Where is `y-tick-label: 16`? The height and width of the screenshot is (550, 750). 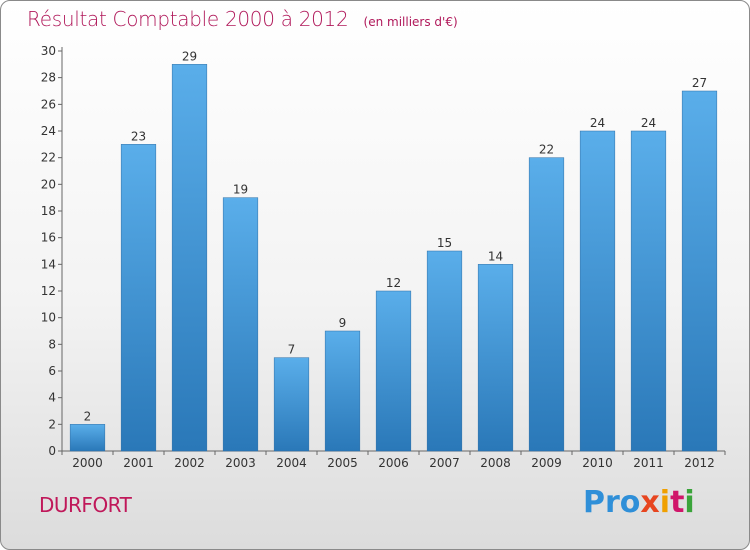
y-tick-label: 16 is located at coordinates (48, 238).